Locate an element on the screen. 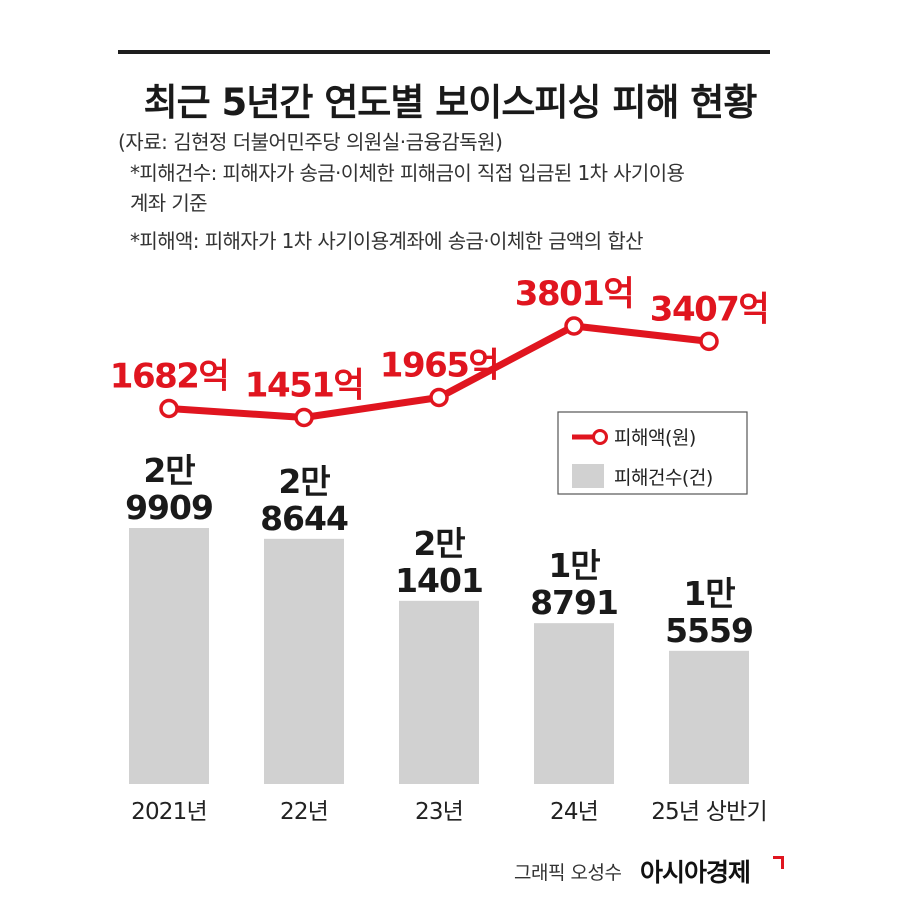  top-rule is located at coordinates (444, 52).